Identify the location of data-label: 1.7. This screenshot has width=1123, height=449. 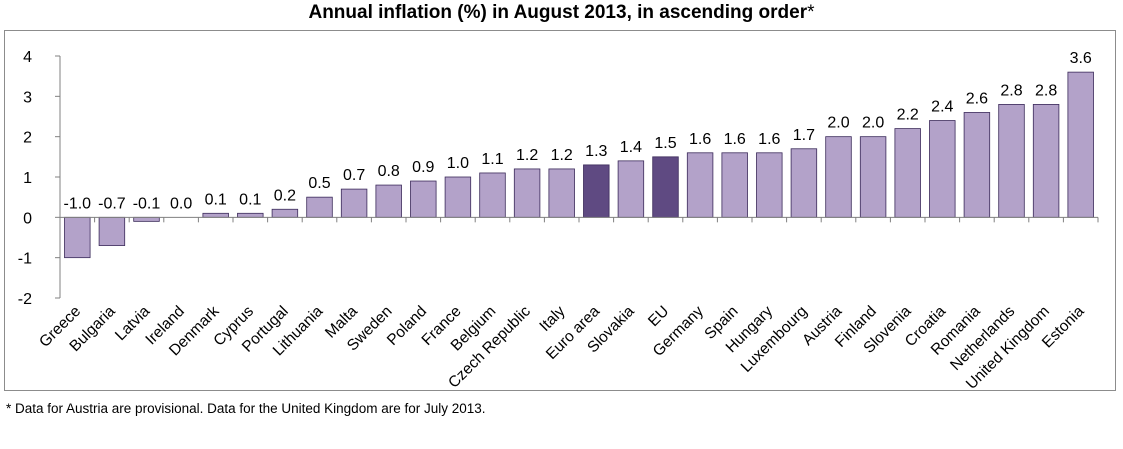
(804, 135).